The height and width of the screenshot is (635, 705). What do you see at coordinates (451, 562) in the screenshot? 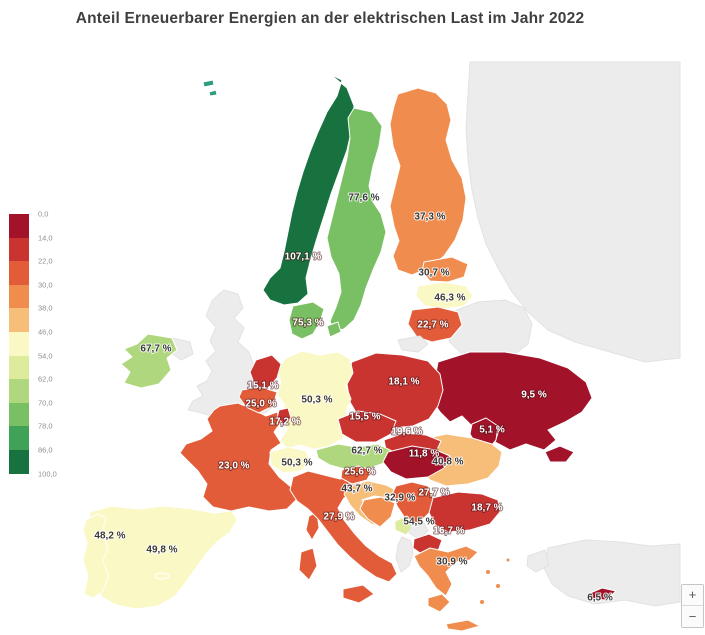
I see `value-label-greece: 30,9 %` at bounding box center [451, 562].